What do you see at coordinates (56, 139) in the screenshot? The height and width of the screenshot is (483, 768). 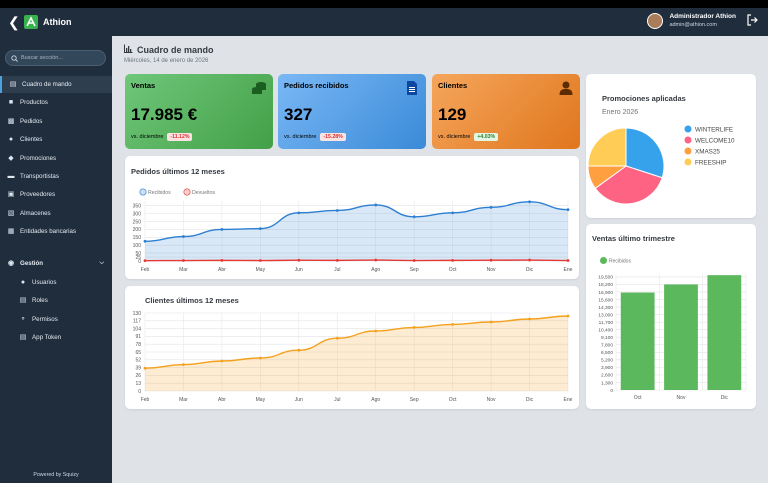 I see `sidebar-item-clientes: ● Clientes` at bounding box center [56, 139].